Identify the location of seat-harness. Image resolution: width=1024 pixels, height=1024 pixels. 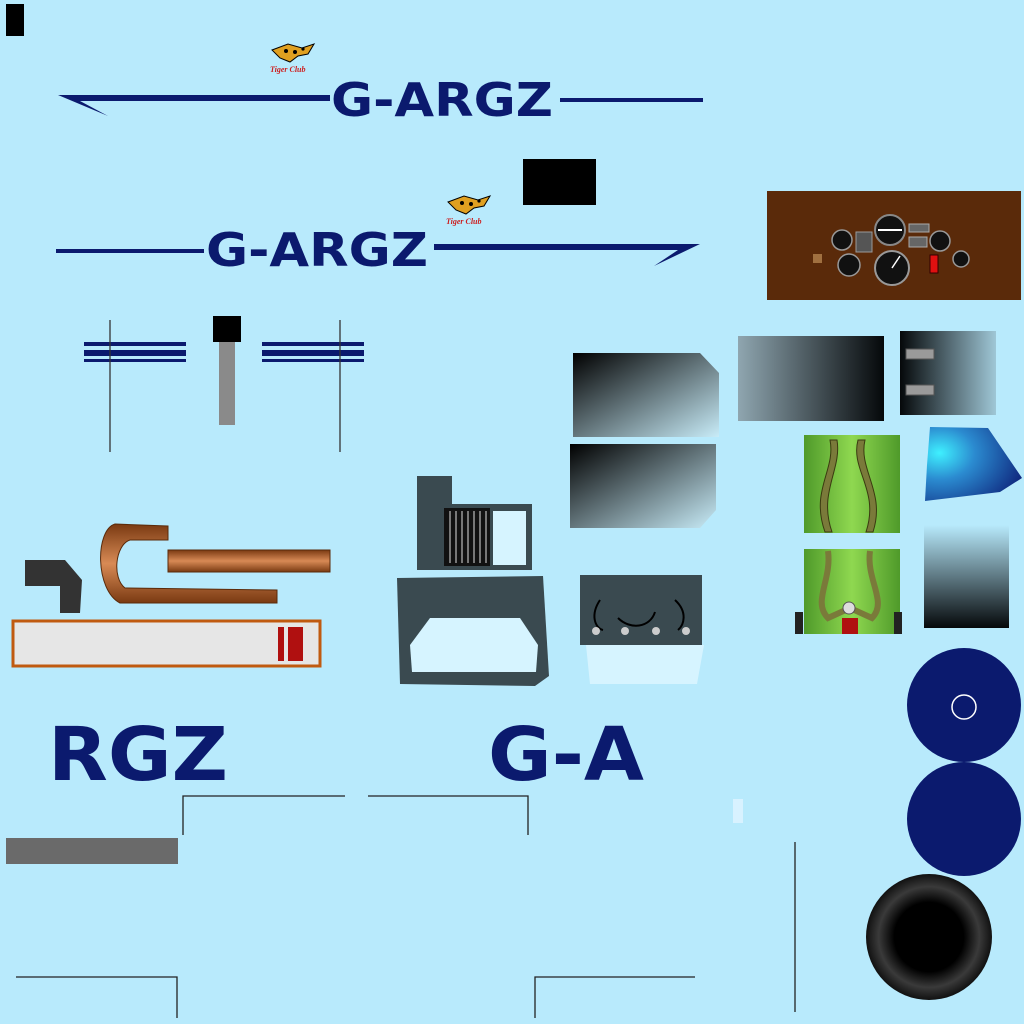
(848, 534).